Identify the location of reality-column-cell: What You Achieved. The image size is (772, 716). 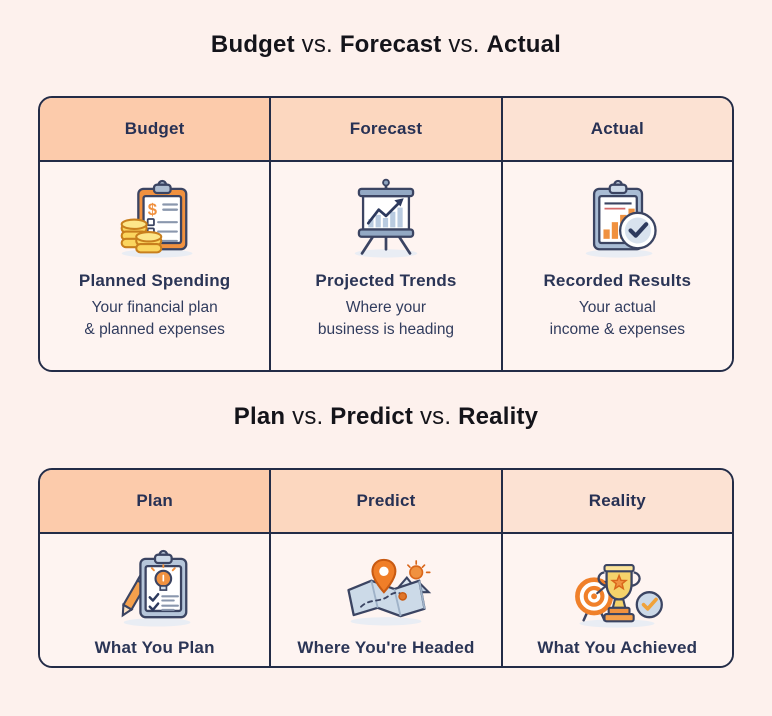
(616, 600).